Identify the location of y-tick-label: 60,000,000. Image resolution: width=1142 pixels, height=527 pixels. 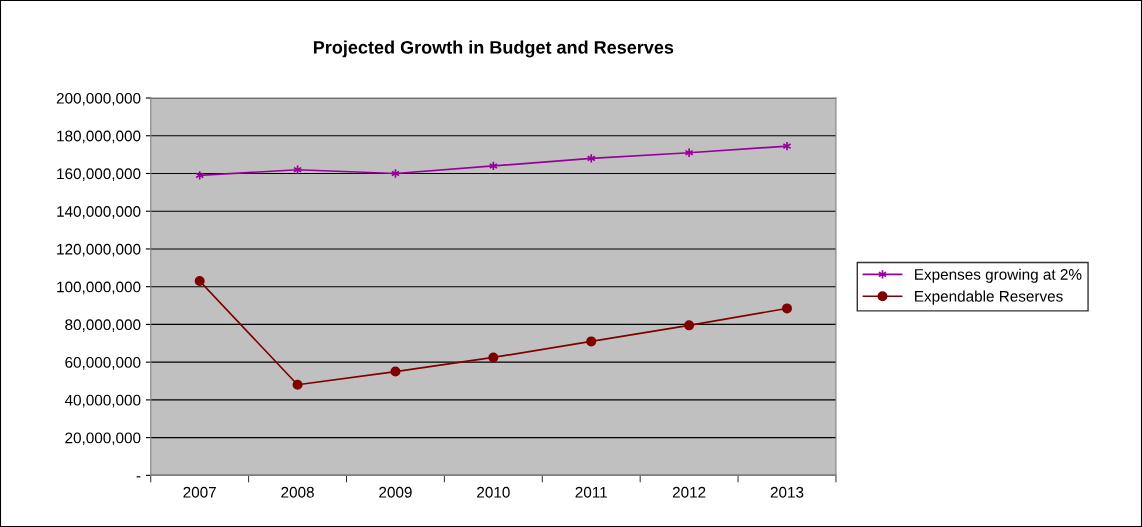
(103, 363).